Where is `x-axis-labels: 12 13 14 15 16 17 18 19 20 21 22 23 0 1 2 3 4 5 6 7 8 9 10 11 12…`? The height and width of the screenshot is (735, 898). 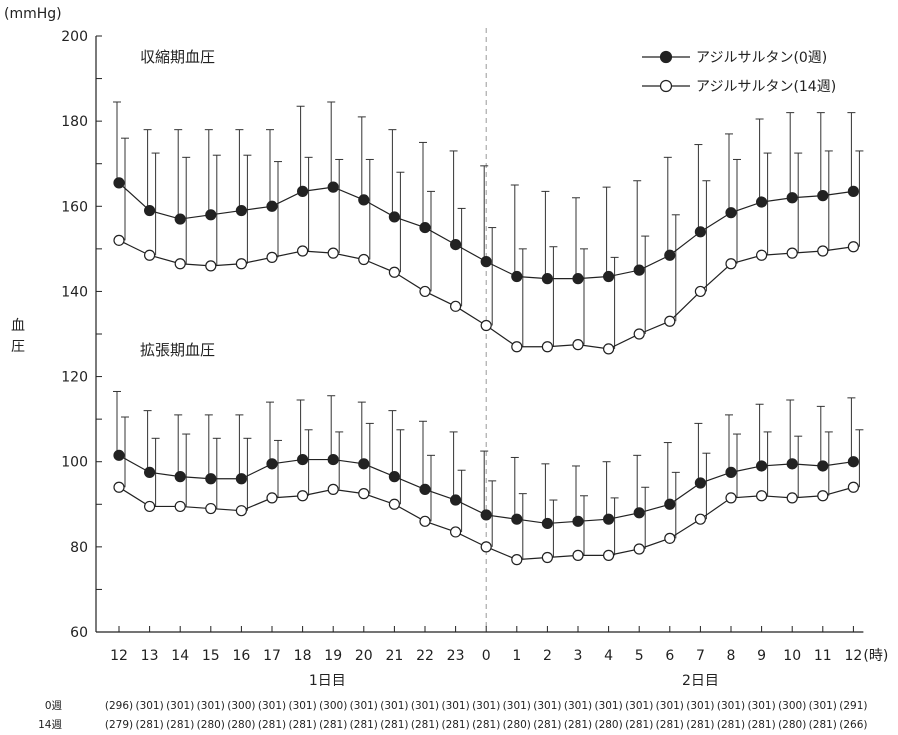 x-axis-labels: 12 13 14 15 16 17 18 19 20 21 22 23 0 1 2 3 4 5 6 7 8 9 10 11 12… is located at coordinates (499, 668).